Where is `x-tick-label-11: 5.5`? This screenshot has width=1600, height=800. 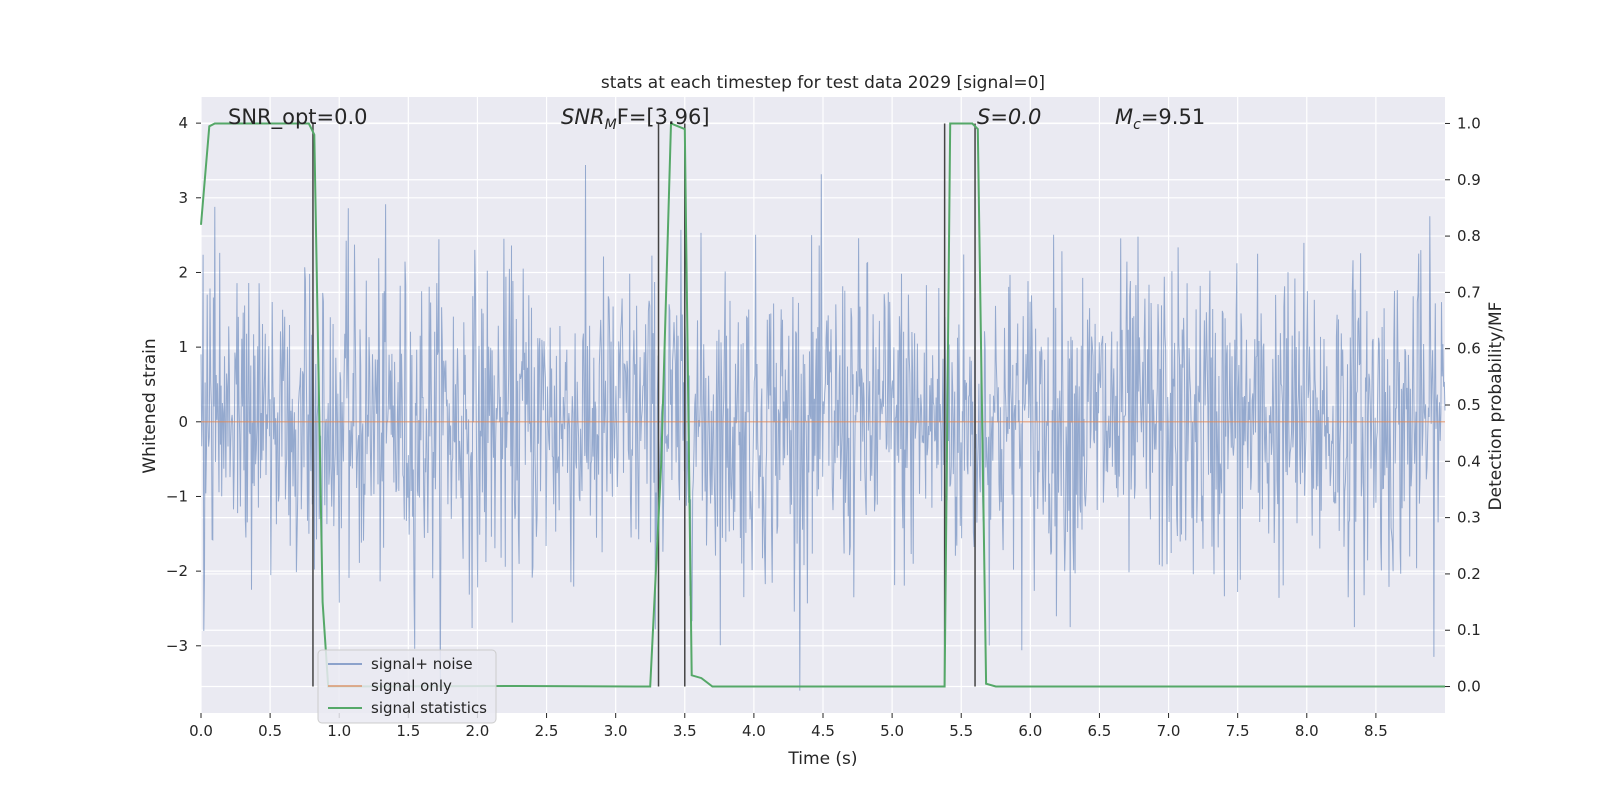
x-tick-label-11: 5.5 is located at coordinates (961, 731).